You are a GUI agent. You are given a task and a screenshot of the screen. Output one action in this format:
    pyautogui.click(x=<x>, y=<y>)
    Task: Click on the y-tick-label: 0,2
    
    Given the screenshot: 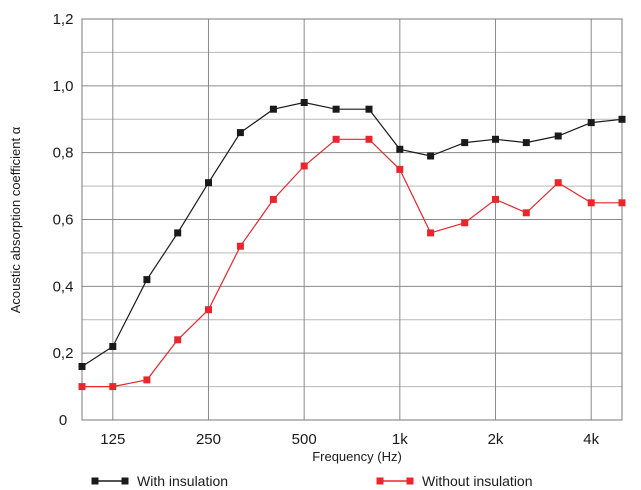 What is the action you would take?
    pyautogui.click(x=63, y=353)
    